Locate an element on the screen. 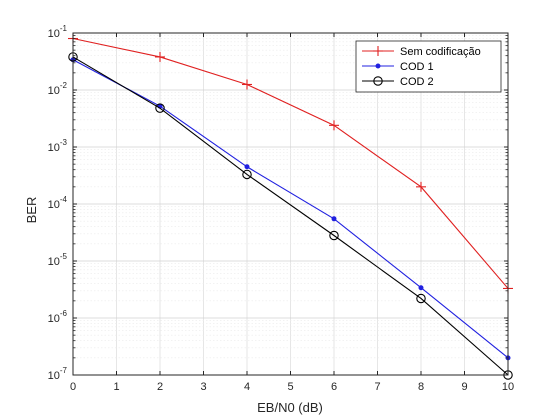  y-tick-label: 10⁻¹ is located at coordinates (58, 32).